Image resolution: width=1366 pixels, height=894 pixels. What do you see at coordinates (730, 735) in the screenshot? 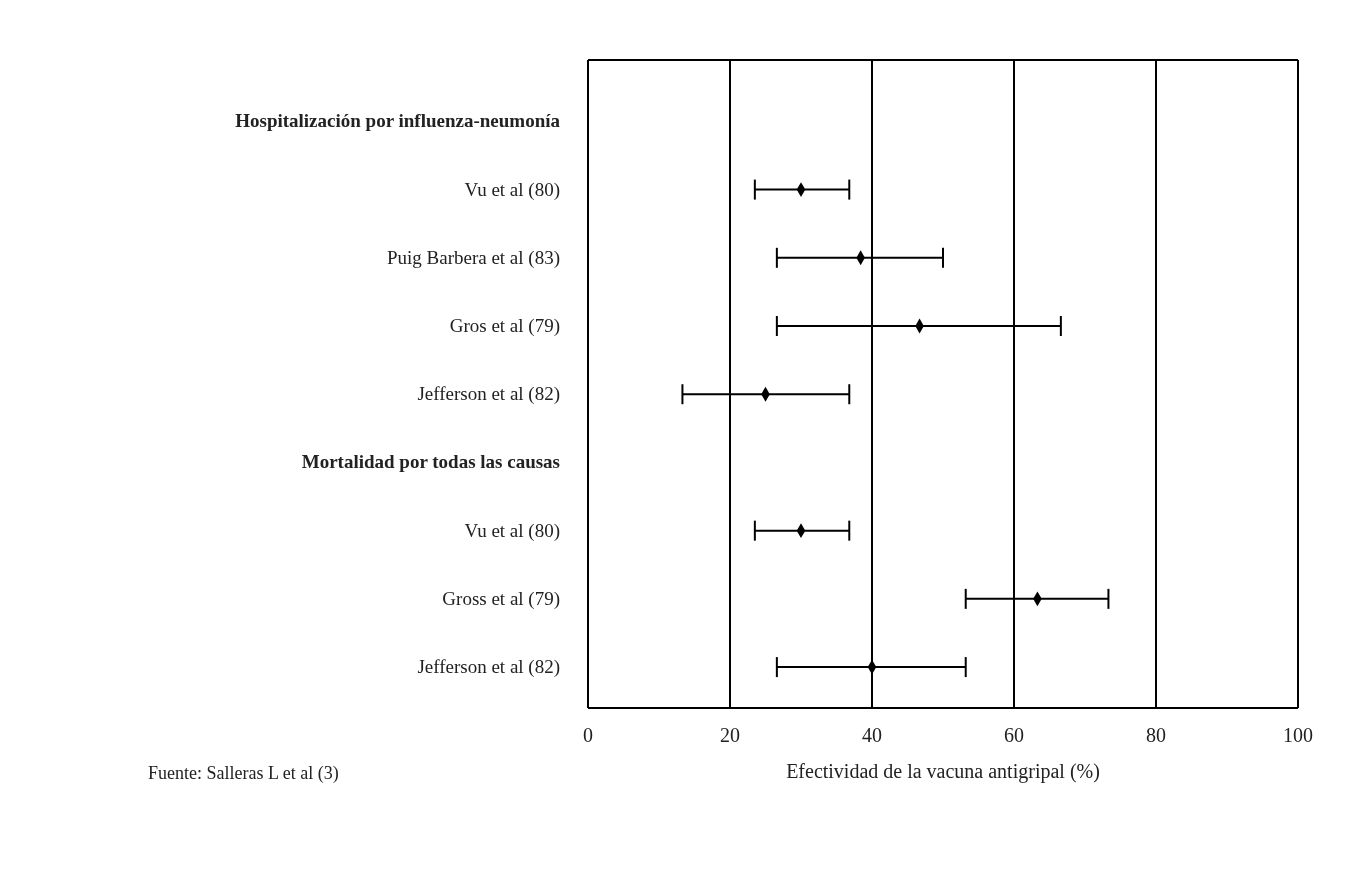
I see `x-tick-label: 20` at bounding box center [730, 735].